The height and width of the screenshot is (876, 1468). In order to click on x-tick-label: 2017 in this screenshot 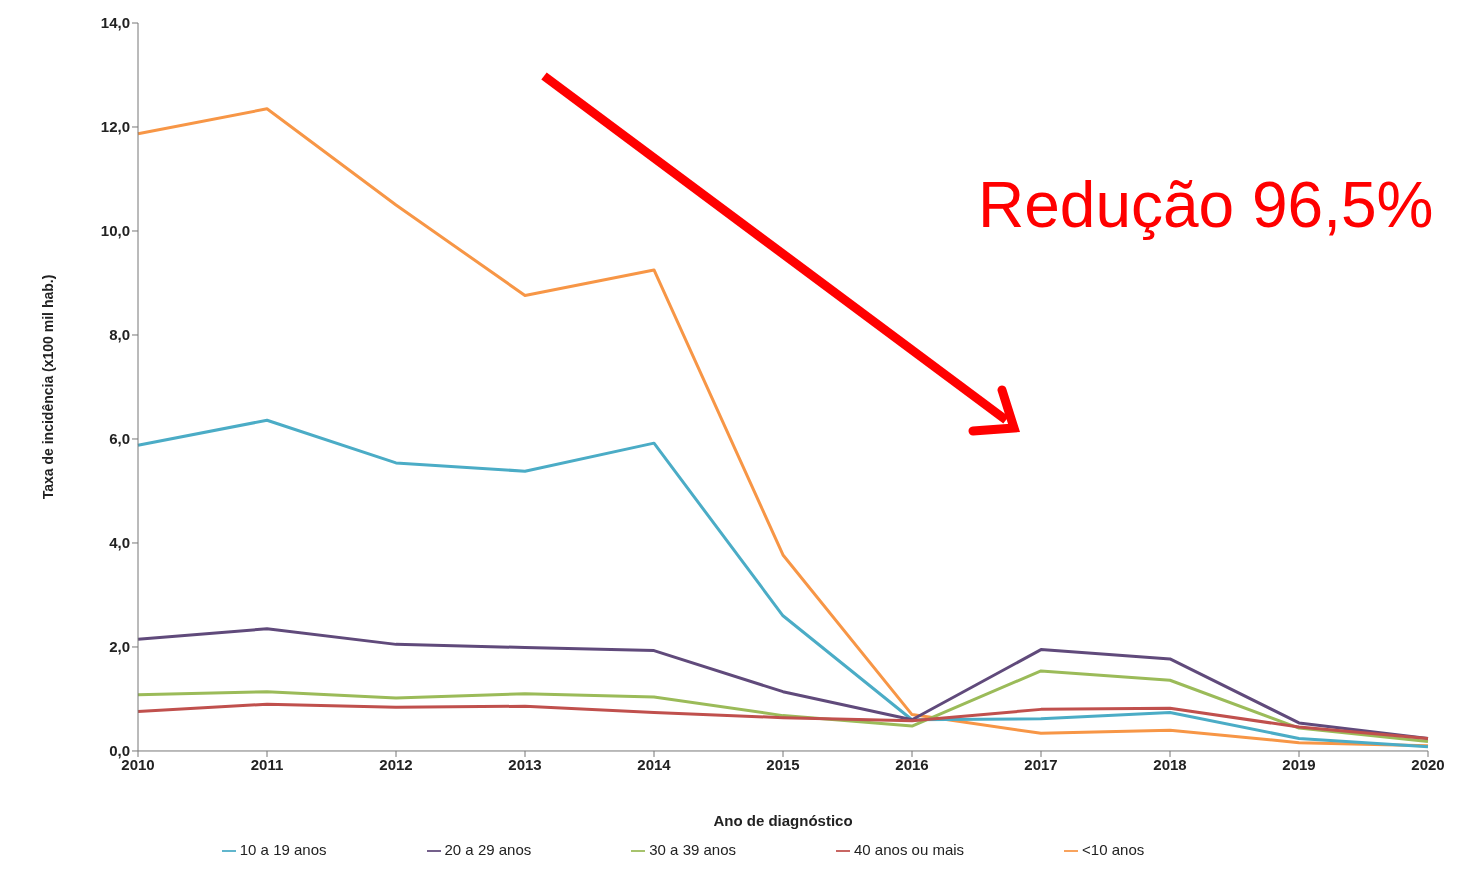, I will do `click(1041, 764)`.